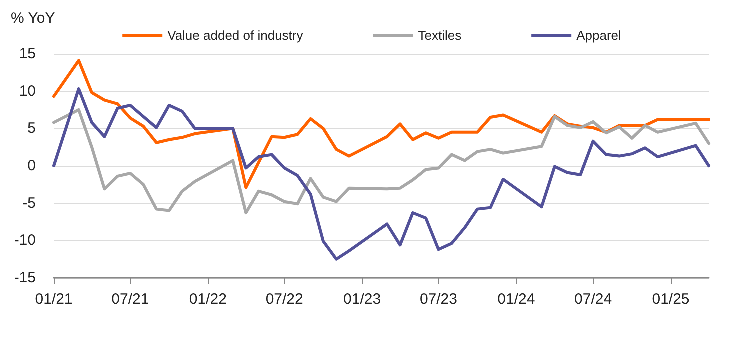  I want to click on y-tick-label: 0, so click(32, 166).